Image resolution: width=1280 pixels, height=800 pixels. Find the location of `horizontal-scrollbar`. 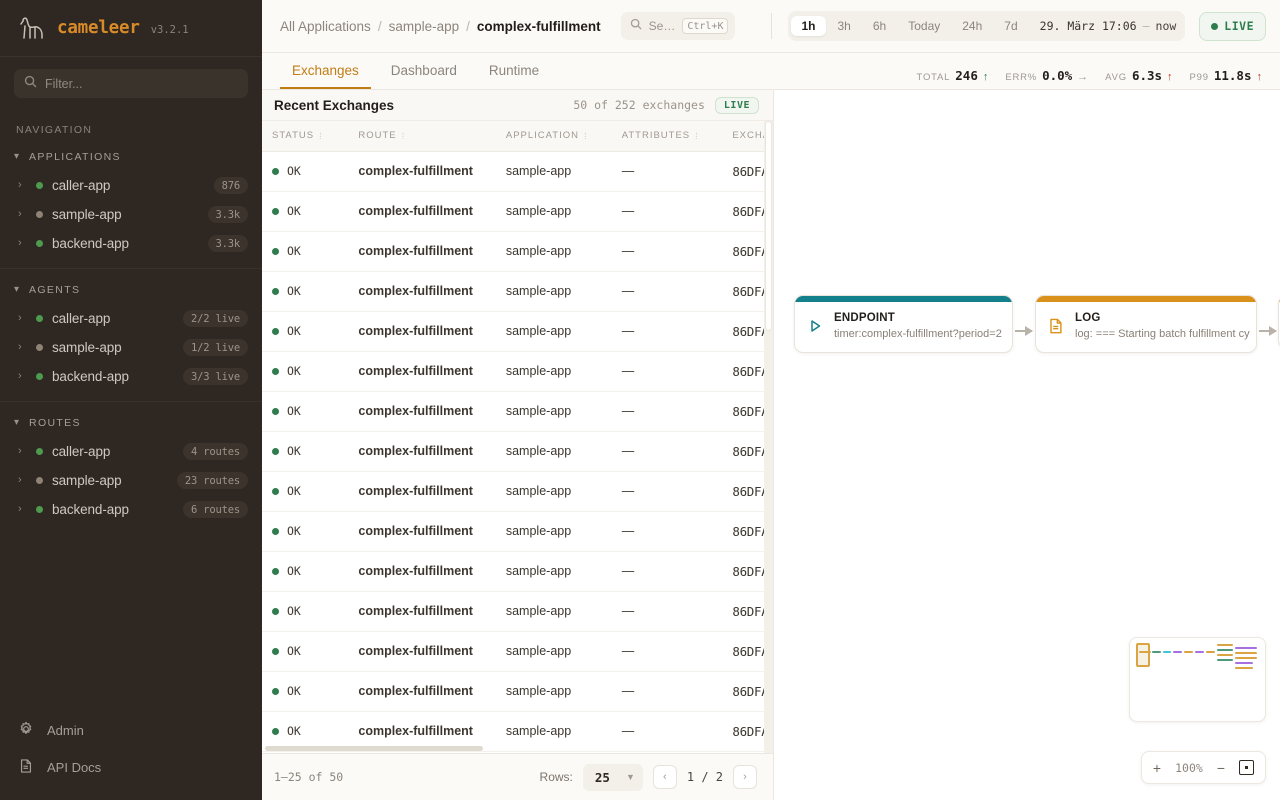

horizontal-scrollbar is located at coordinates (513, 749).